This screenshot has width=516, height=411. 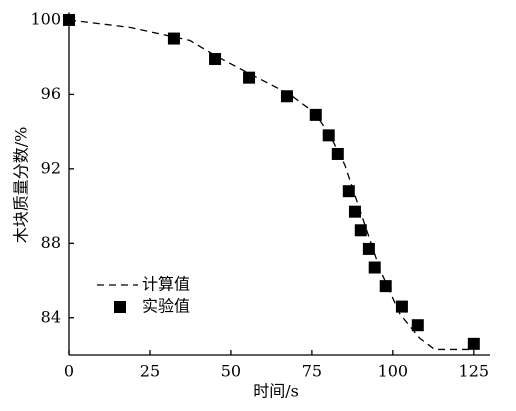 What do you see at coordinates (150, 371) in the screenshot?
I see `x-tick-label: 25` at bounding box center [150, 371].